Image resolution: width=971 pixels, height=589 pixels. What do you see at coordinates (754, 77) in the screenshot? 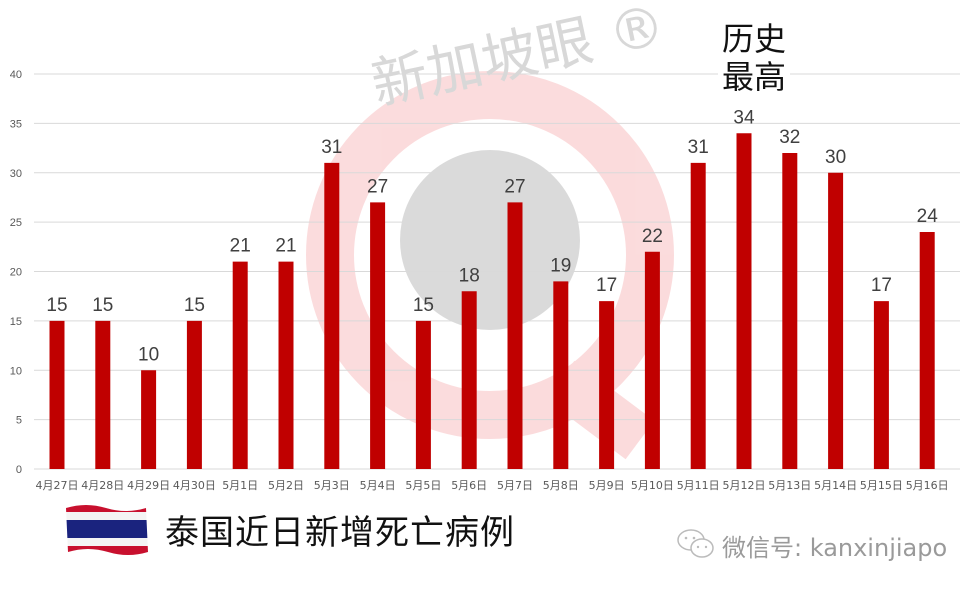
I see `annotation-line-2: 最高` at bounding box center [754, 77].